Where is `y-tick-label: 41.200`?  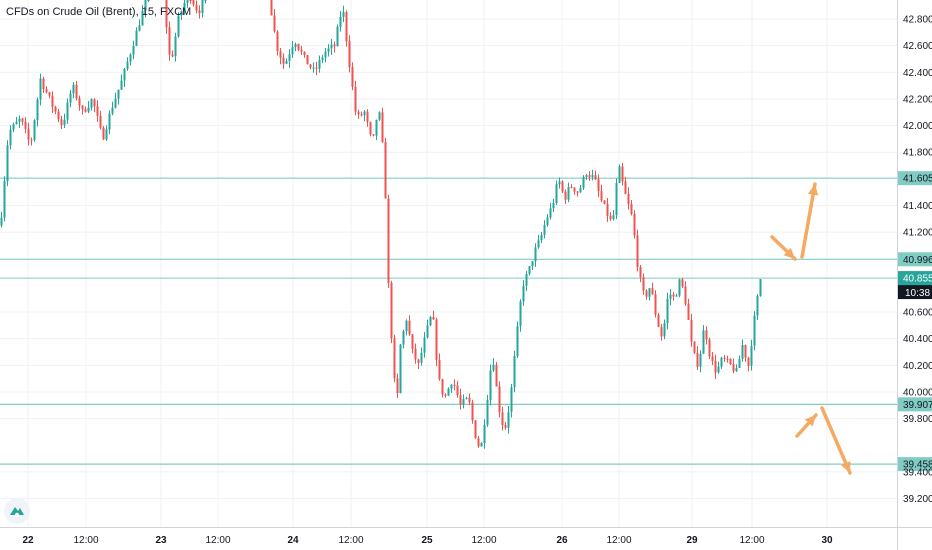 y-tick-label: 41.200 is located at coordinates (917, 233).